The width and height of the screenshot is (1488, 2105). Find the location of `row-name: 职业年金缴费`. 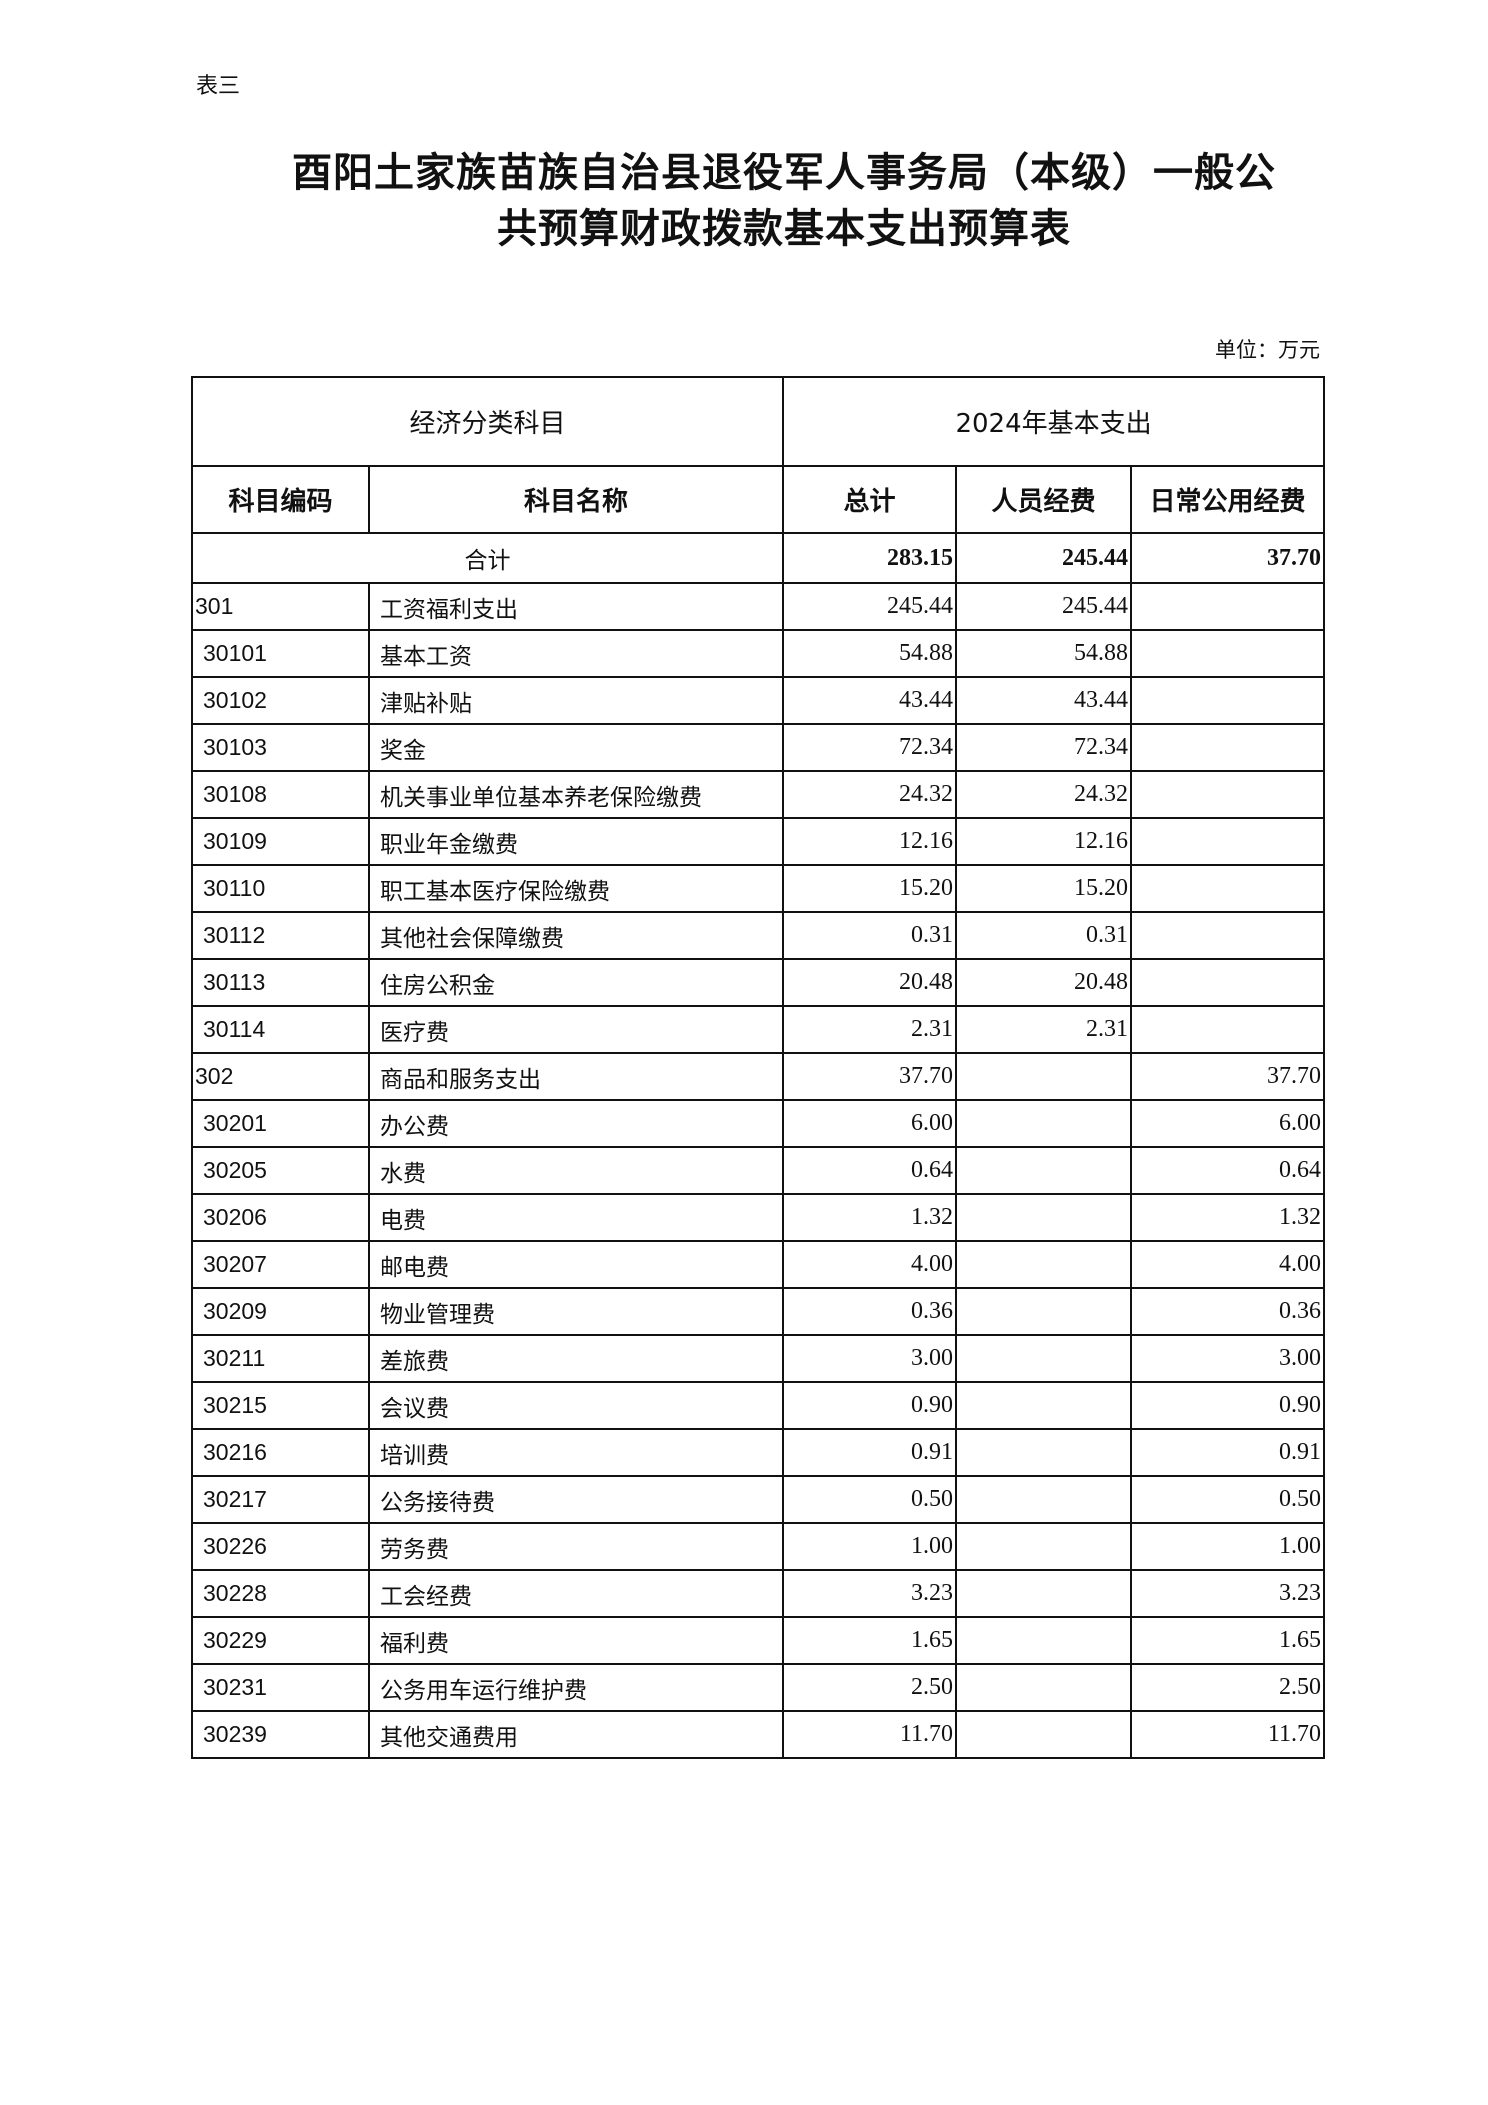

row-name: 职业年金缴费 is located at coordinates (576, 841).